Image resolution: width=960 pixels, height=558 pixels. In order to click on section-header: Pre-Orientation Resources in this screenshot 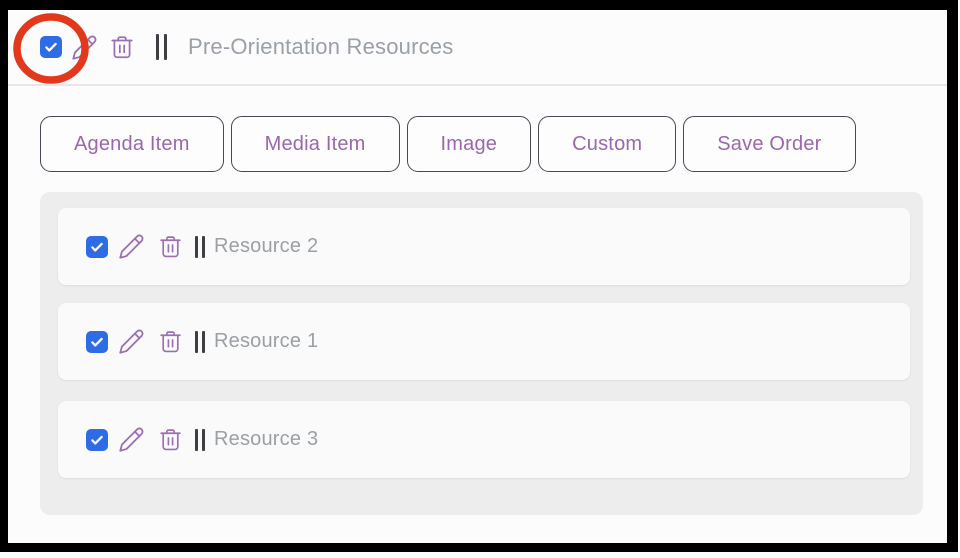, I will do `click(477, 47)`.